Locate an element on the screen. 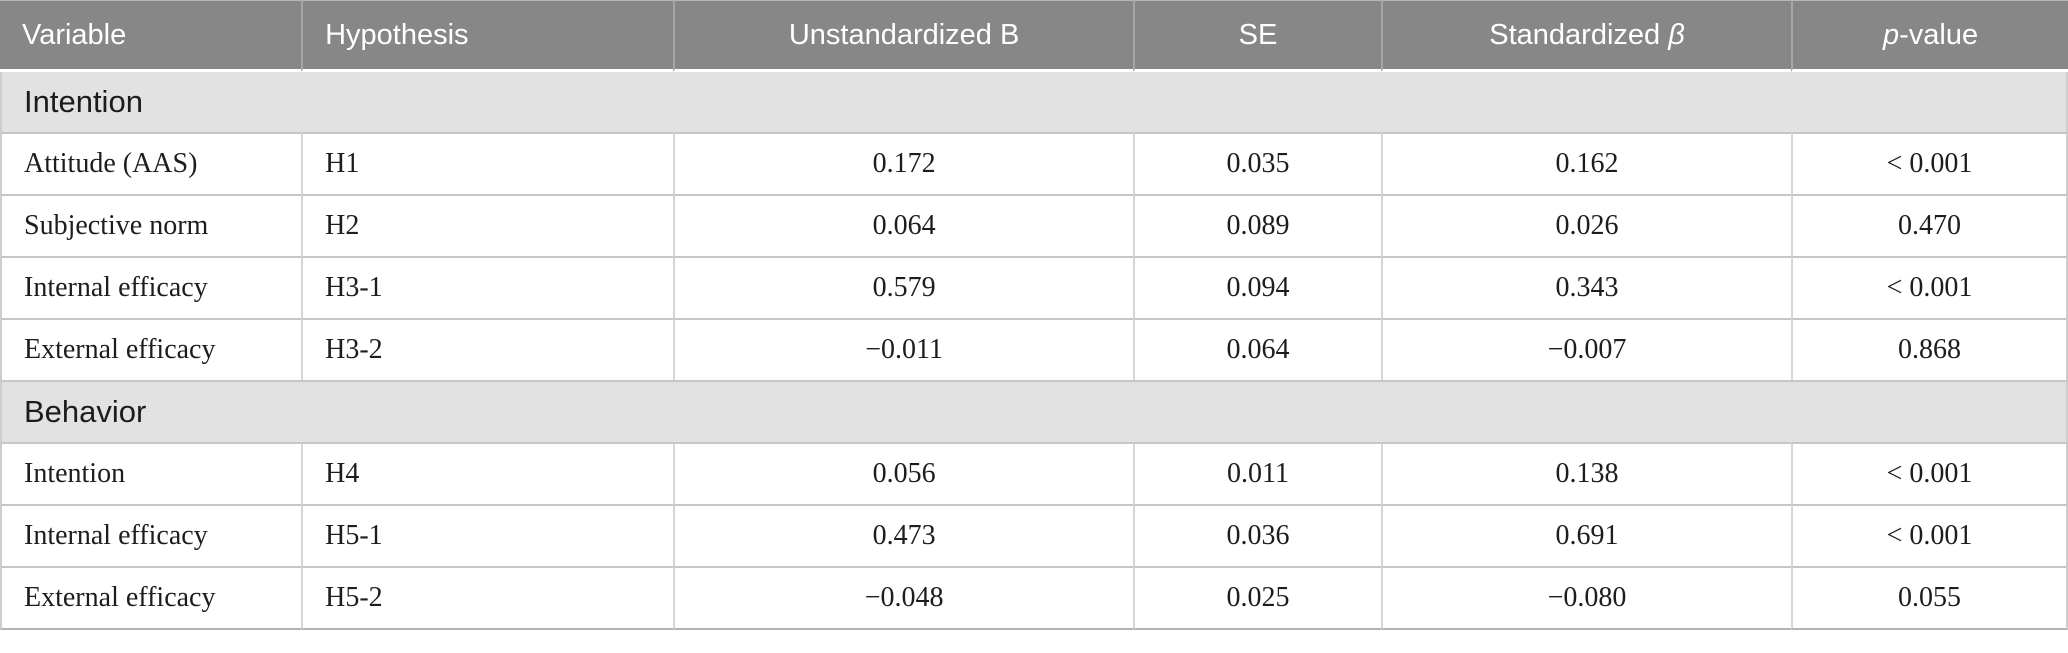 The width and height of the screenshot is (2068, 653). section-row-behavior: Behavior is located at coordinates (1034, 411).